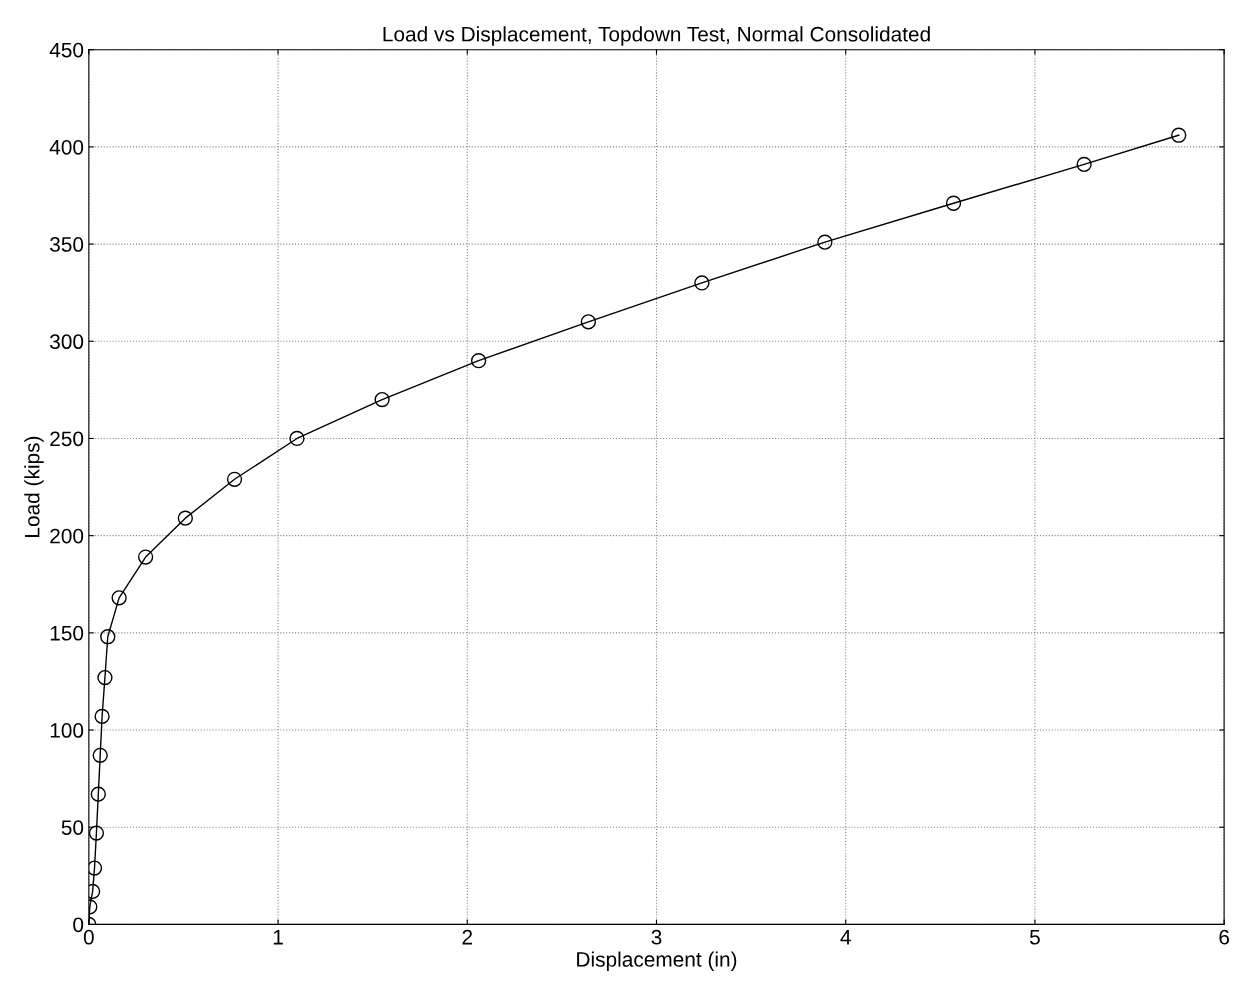 The image size is (1234, 994). Describe the element at coordinates (467, 937) in the screenshot. I see `x-tick-label: 2` at that location.